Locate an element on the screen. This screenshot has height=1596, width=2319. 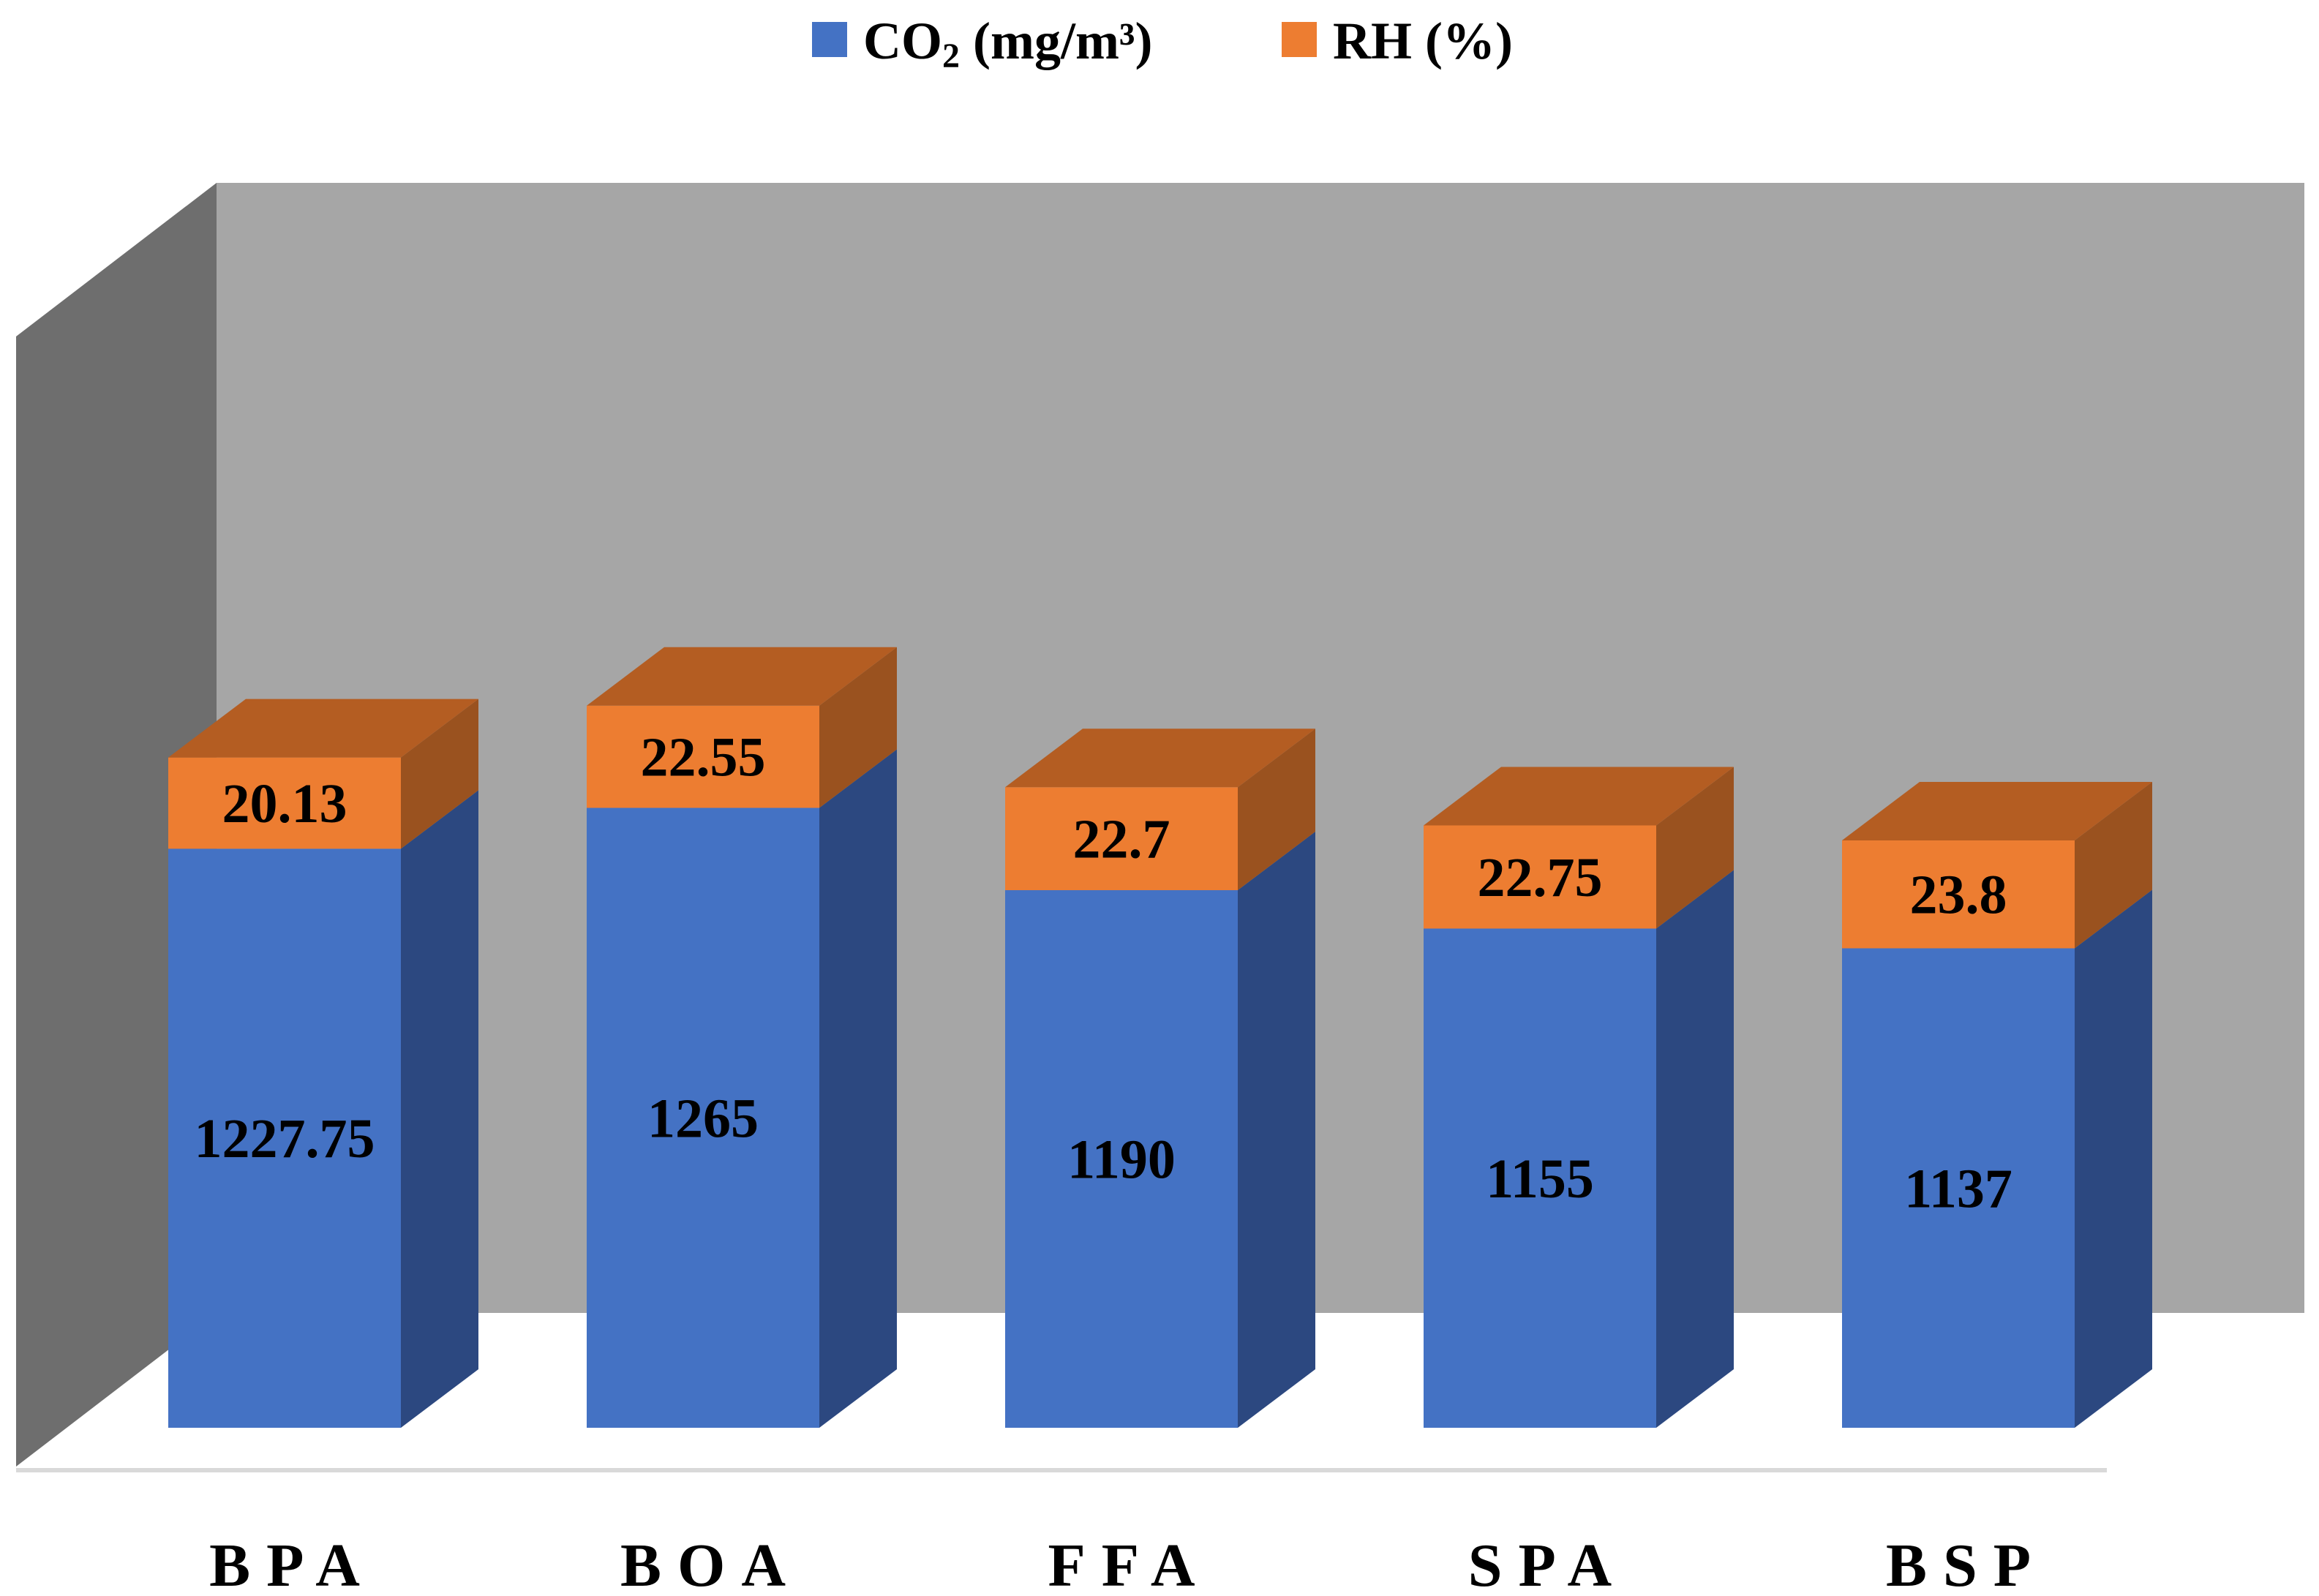
bar-co2-ffa is located at coordinates (1121, 1159).